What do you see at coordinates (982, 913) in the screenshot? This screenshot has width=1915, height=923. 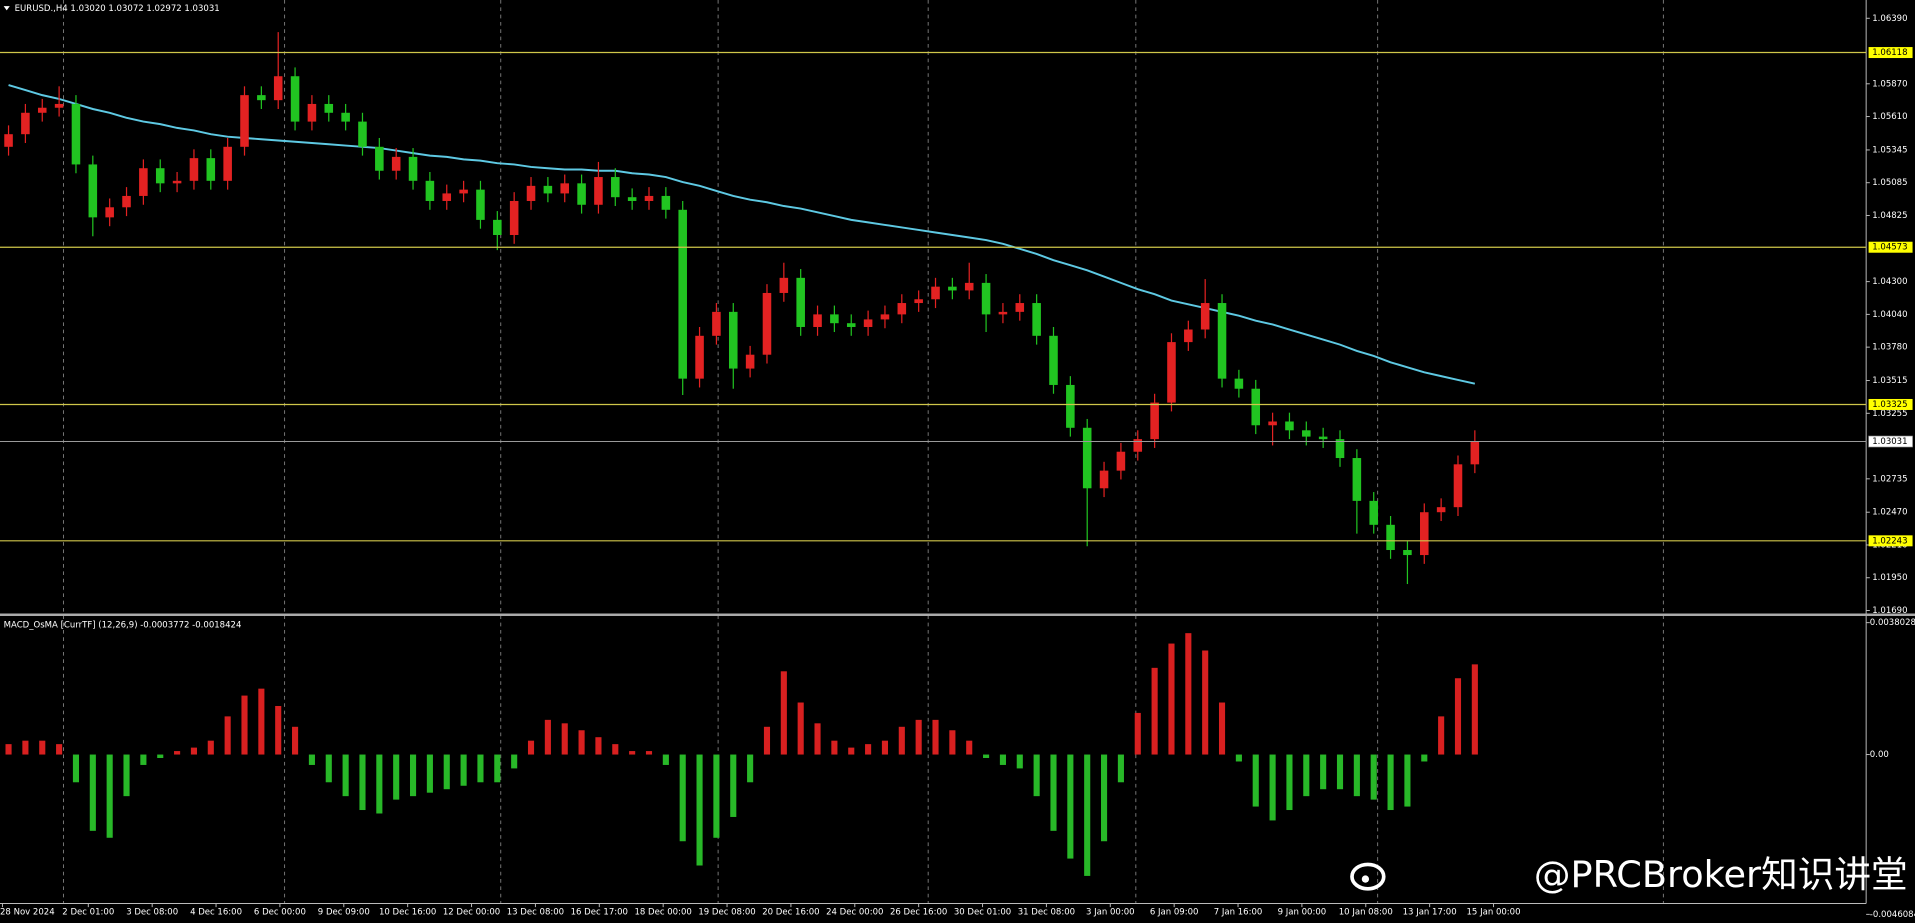 I see `x-tick-label: 30 Dec 01:00` at bounding box center [982, 913].